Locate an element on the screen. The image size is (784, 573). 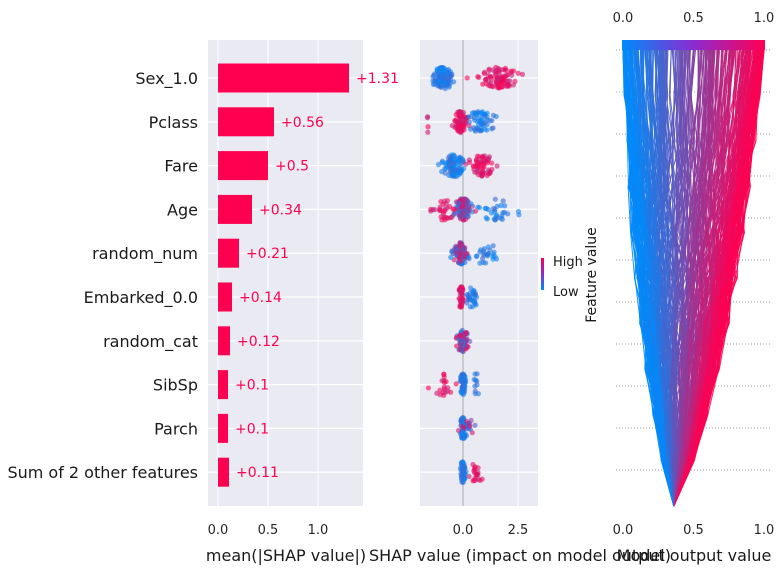
feature-label: random_cat is located at coordinates (150, 342).